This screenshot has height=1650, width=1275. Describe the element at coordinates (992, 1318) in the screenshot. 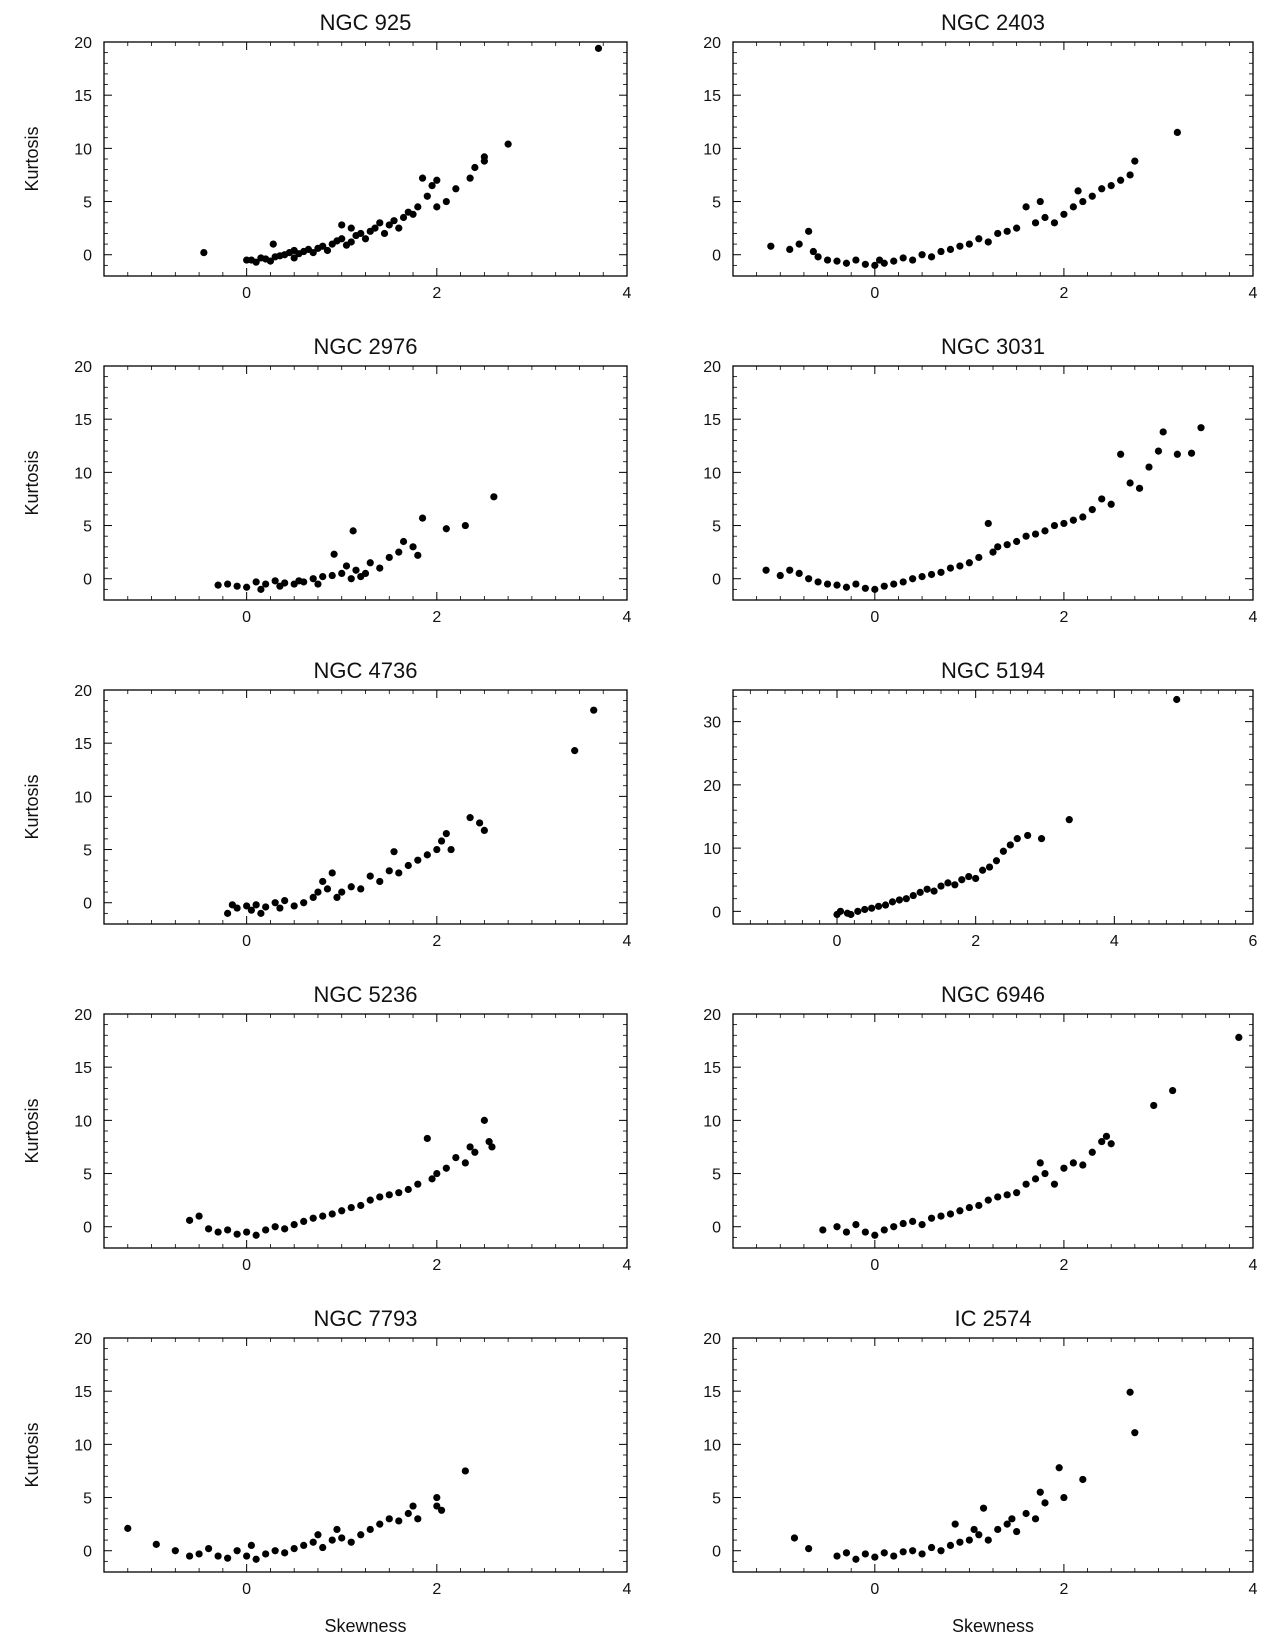

I see `panel-title: IC 2574` at that location.